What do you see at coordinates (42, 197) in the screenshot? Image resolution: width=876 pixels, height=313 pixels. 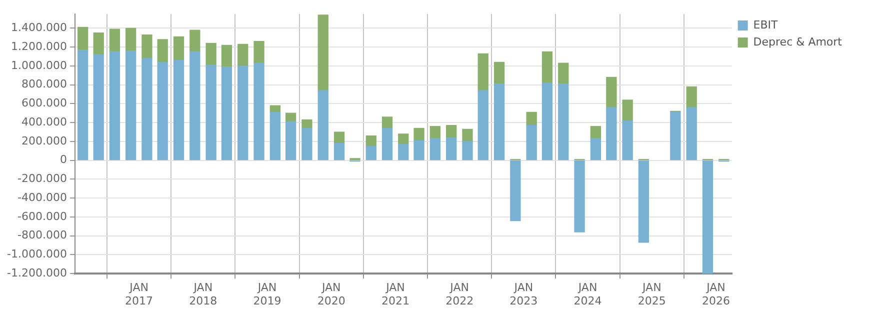 I see `y-tick-label: -400.000` at bounding box center [42, 197].